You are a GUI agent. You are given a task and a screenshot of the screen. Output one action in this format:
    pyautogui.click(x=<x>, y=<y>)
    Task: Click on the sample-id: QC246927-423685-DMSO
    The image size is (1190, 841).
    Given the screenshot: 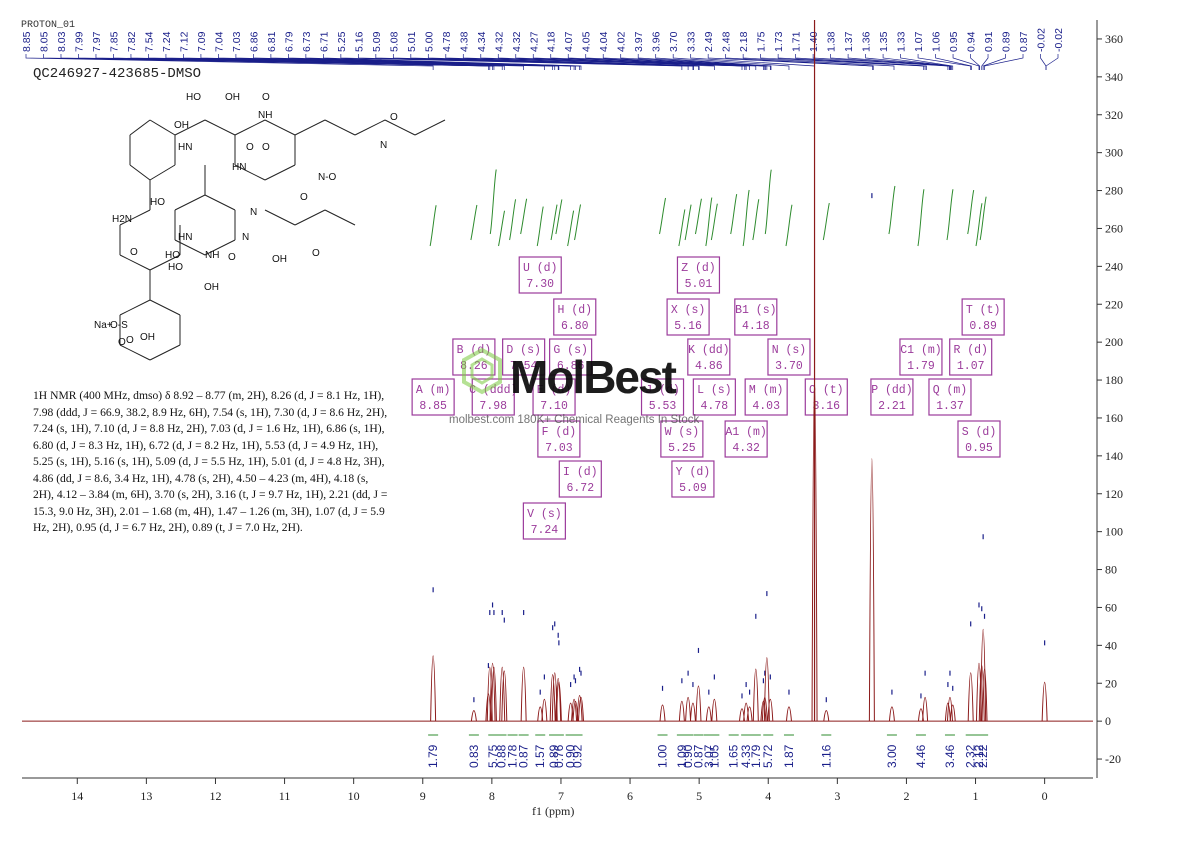 What is the action you would take?
    pyautogui.click(x=117, y=74)
    